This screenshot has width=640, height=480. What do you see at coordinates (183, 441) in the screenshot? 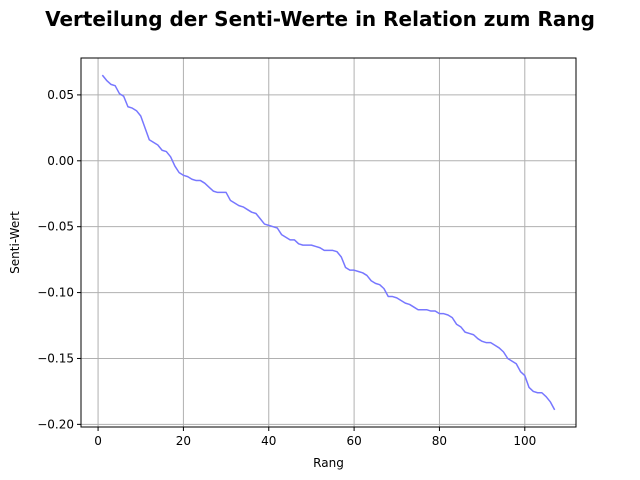
I see `x-tick-label: 20` at bounding box center [183, 441].